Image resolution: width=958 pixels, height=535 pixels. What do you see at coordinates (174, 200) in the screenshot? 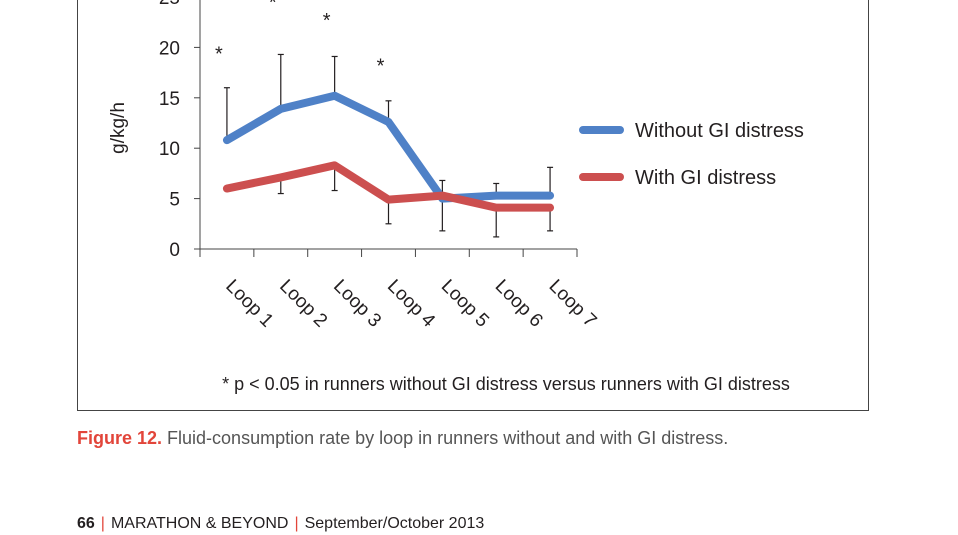
I see `y-tick-label: 5` at bounding box center [174, 200].